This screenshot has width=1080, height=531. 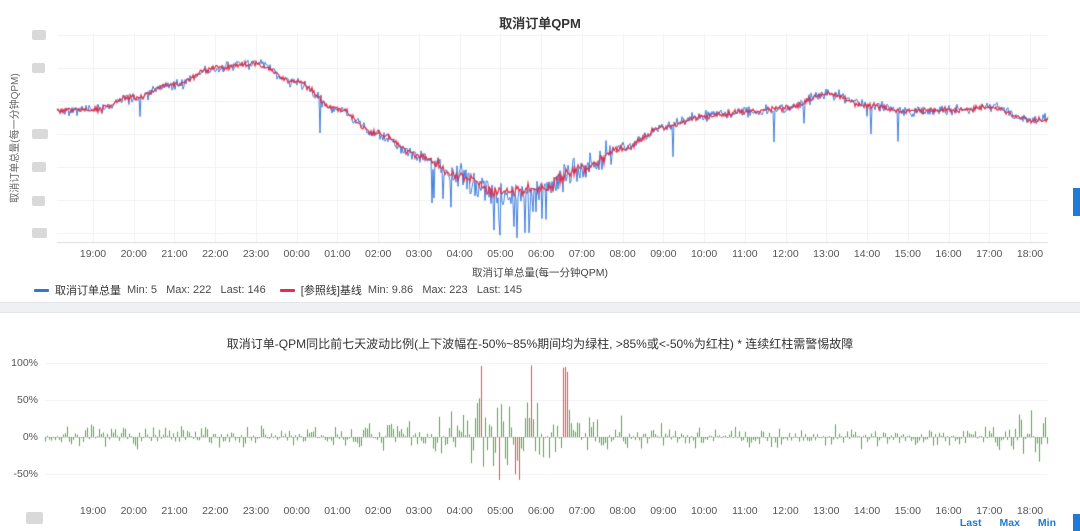 I want to click on legend-item-cancel-total: 取消订单总量 Min: 5 Max: 222 Last: 146, so click(x=150, y=290).